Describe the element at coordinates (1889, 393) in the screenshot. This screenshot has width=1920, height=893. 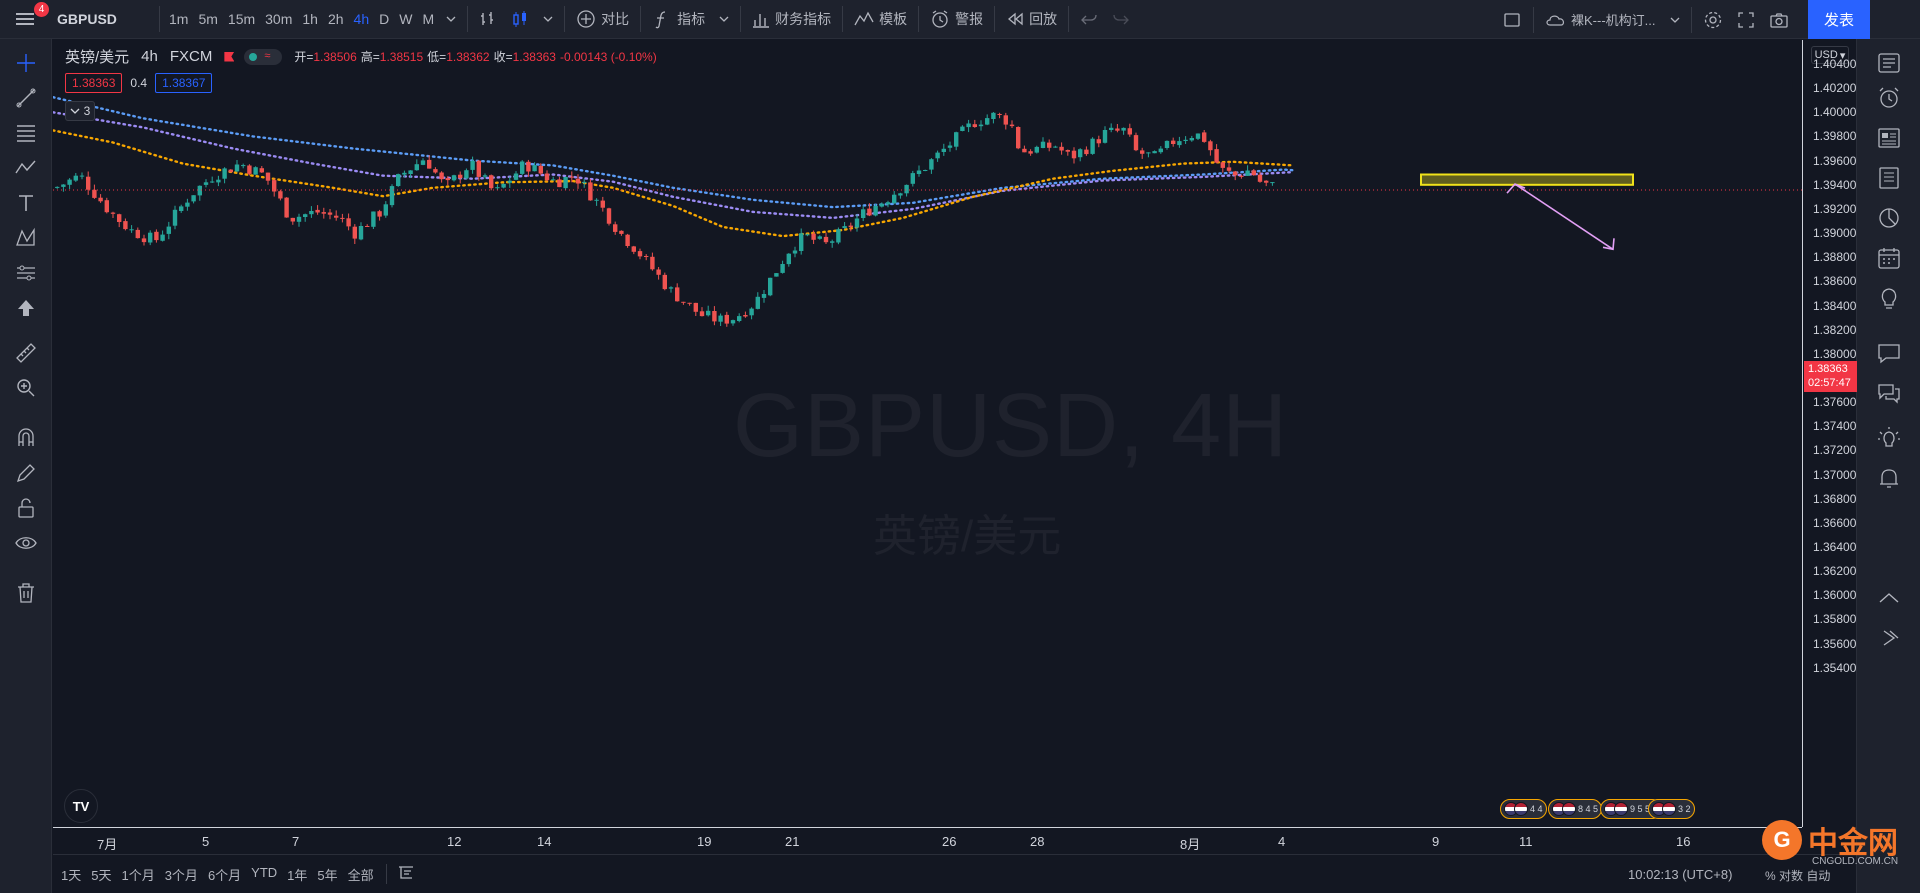
I see `streams-button` at that location.